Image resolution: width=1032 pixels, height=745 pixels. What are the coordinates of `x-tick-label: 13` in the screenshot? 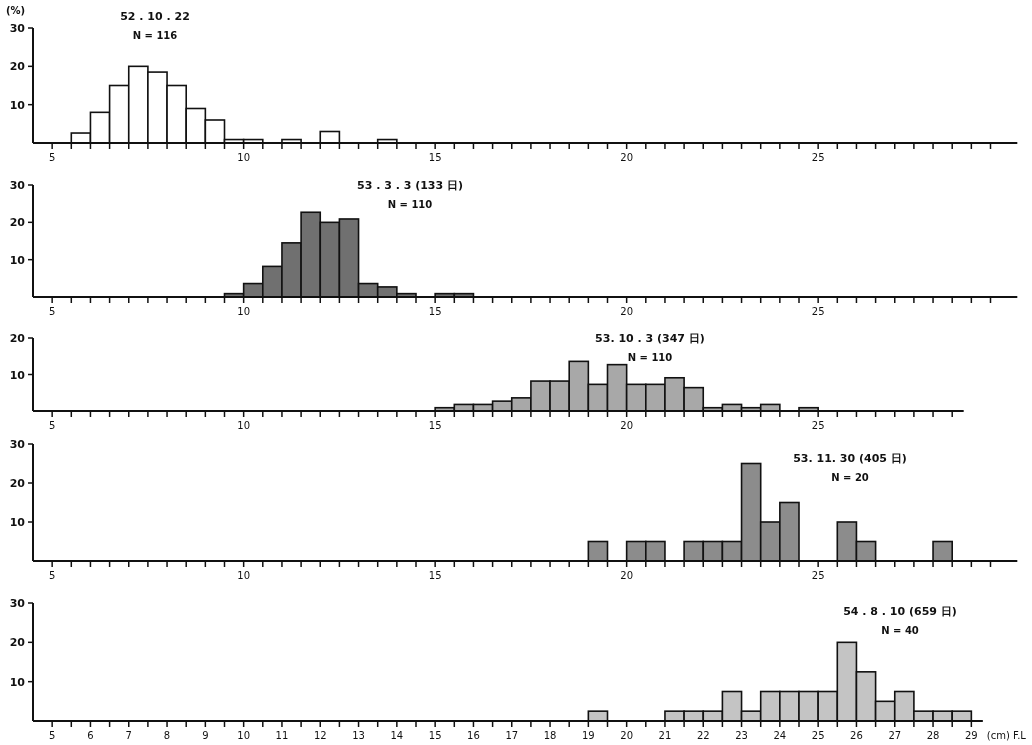 It's located at (358, 735).